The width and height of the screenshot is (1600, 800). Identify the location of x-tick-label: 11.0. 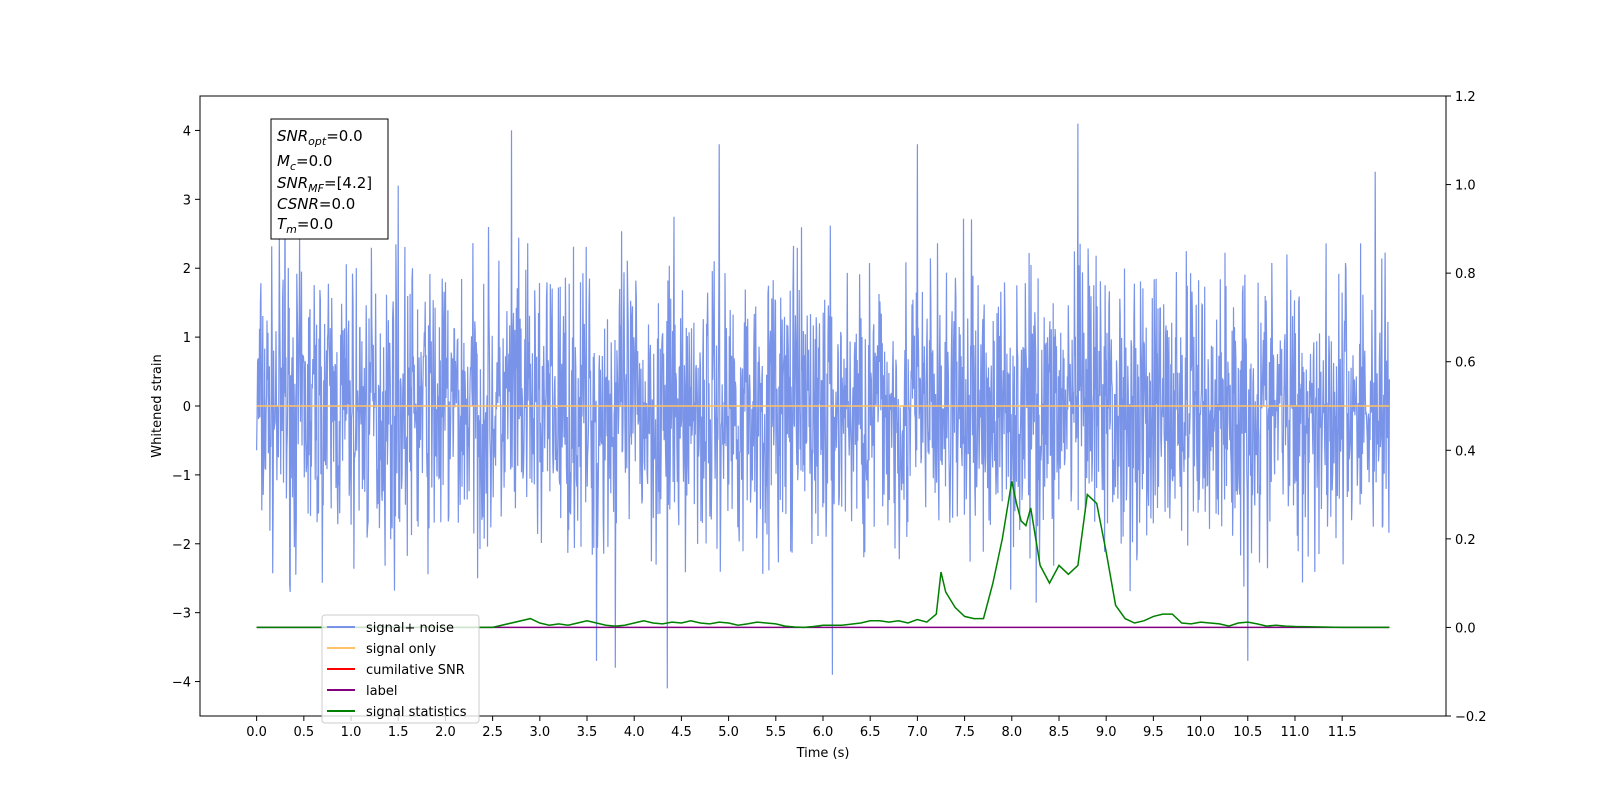
(1294, 732).